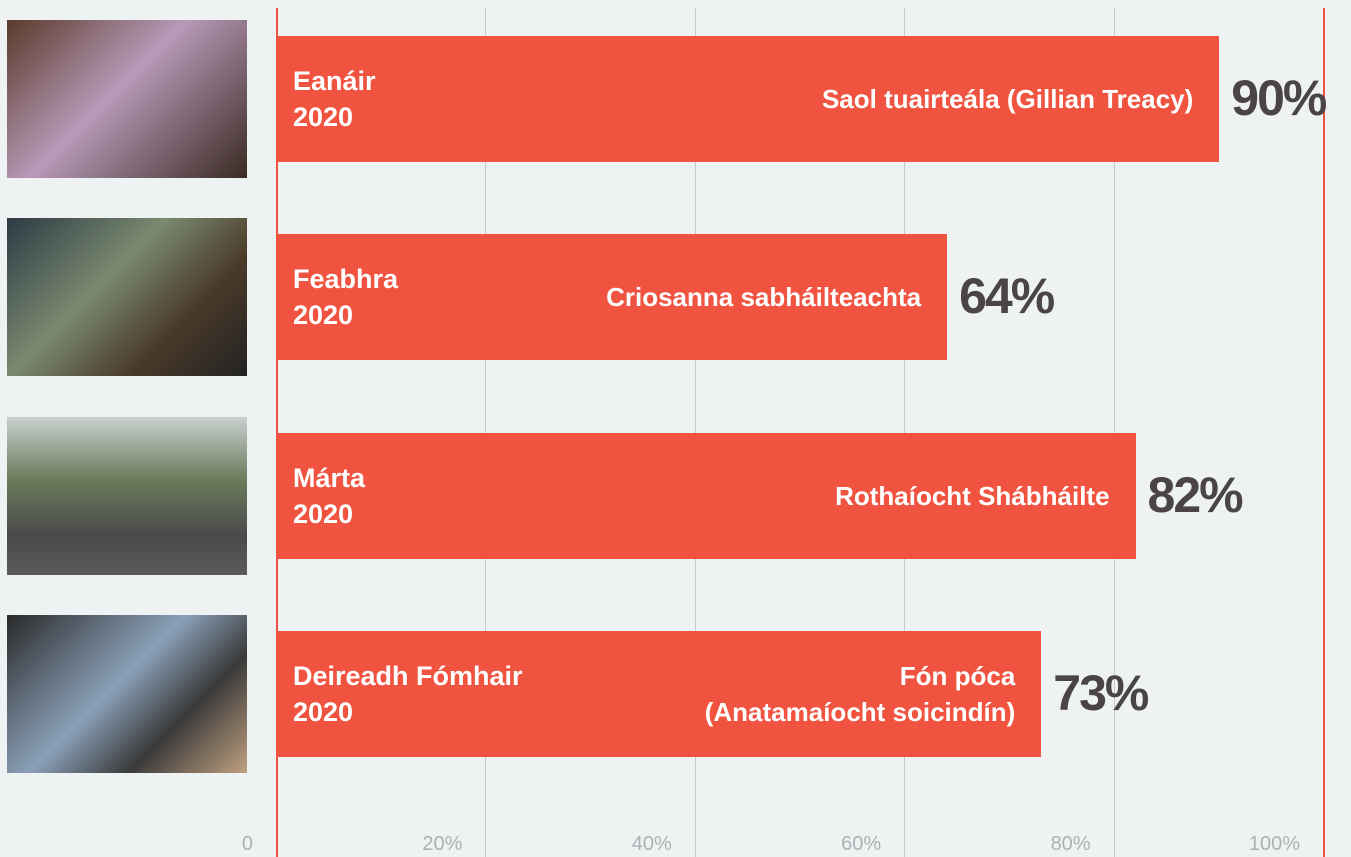 Image resolution: width=1351 pixels, height=857 pixels. Describe the element at coordinates (1007, 99) in the screenshot. I see `campaign-label: Saol tuairteála (Gillian Treacy)` at that location.